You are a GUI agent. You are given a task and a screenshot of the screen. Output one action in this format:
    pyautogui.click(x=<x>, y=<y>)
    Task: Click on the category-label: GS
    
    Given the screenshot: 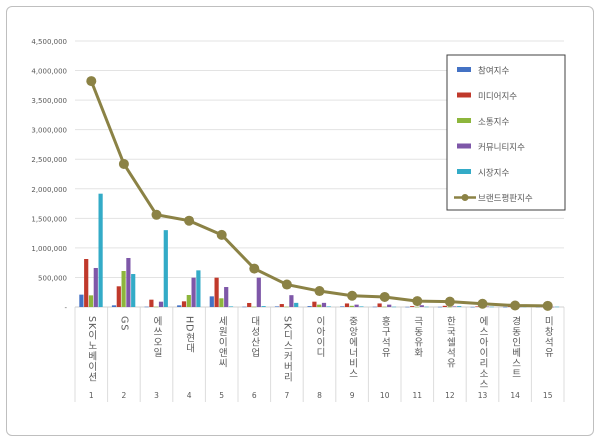 What is the action you would take?
    pyautogui.click(x=123, y=323)
    